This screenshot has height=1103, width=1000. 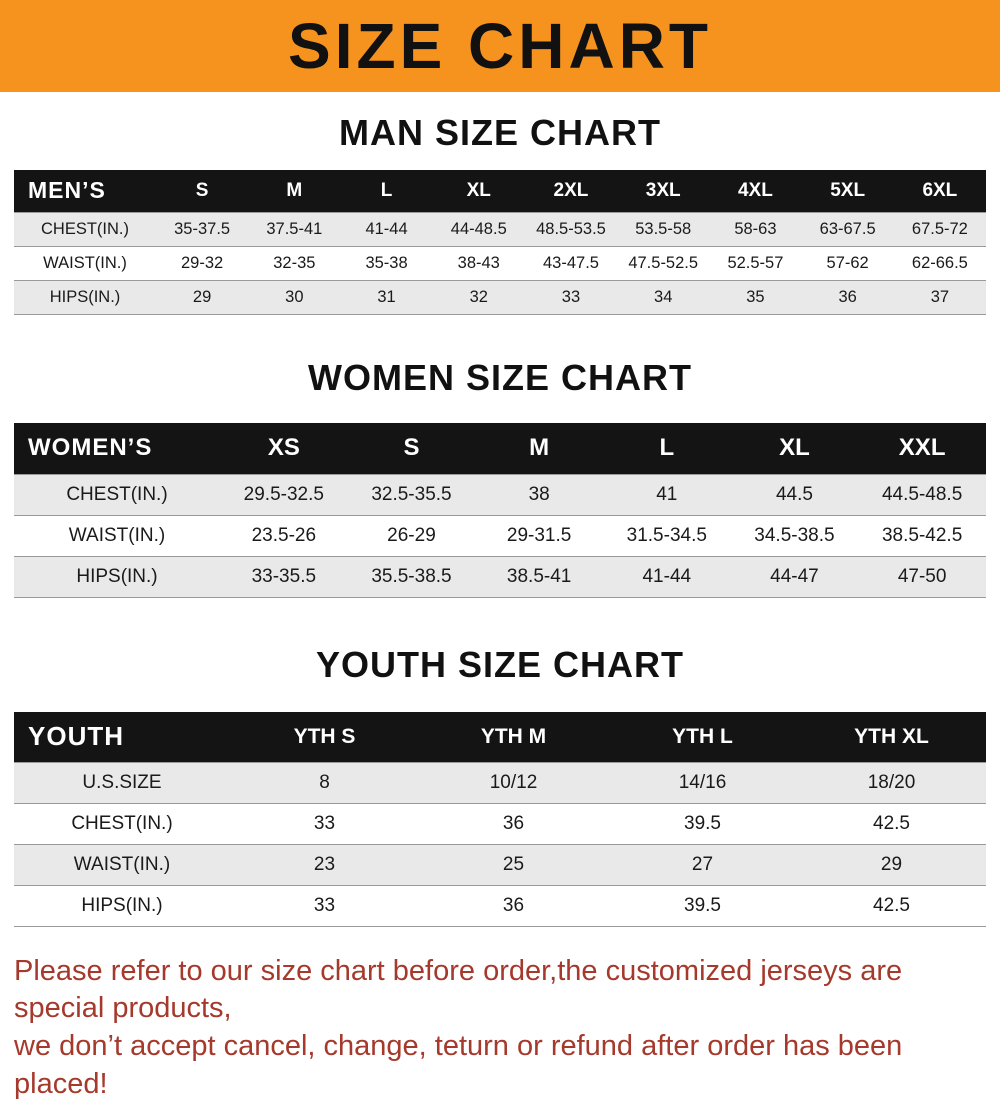 What do you see at coordinates (922, 577) in the screenshot?
I see `value-cell: 47-50` at bounding box center [922, 577].